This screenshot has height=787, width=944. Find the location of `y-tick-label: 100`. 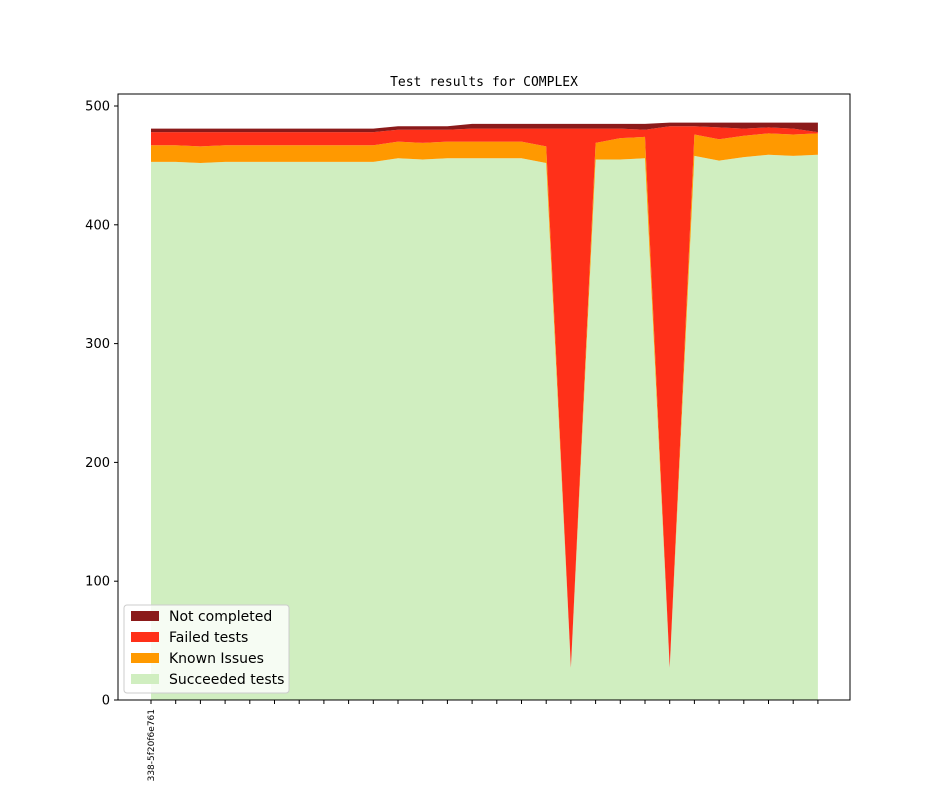

y-tick-label: 100 is located at coordinates (97, 582).